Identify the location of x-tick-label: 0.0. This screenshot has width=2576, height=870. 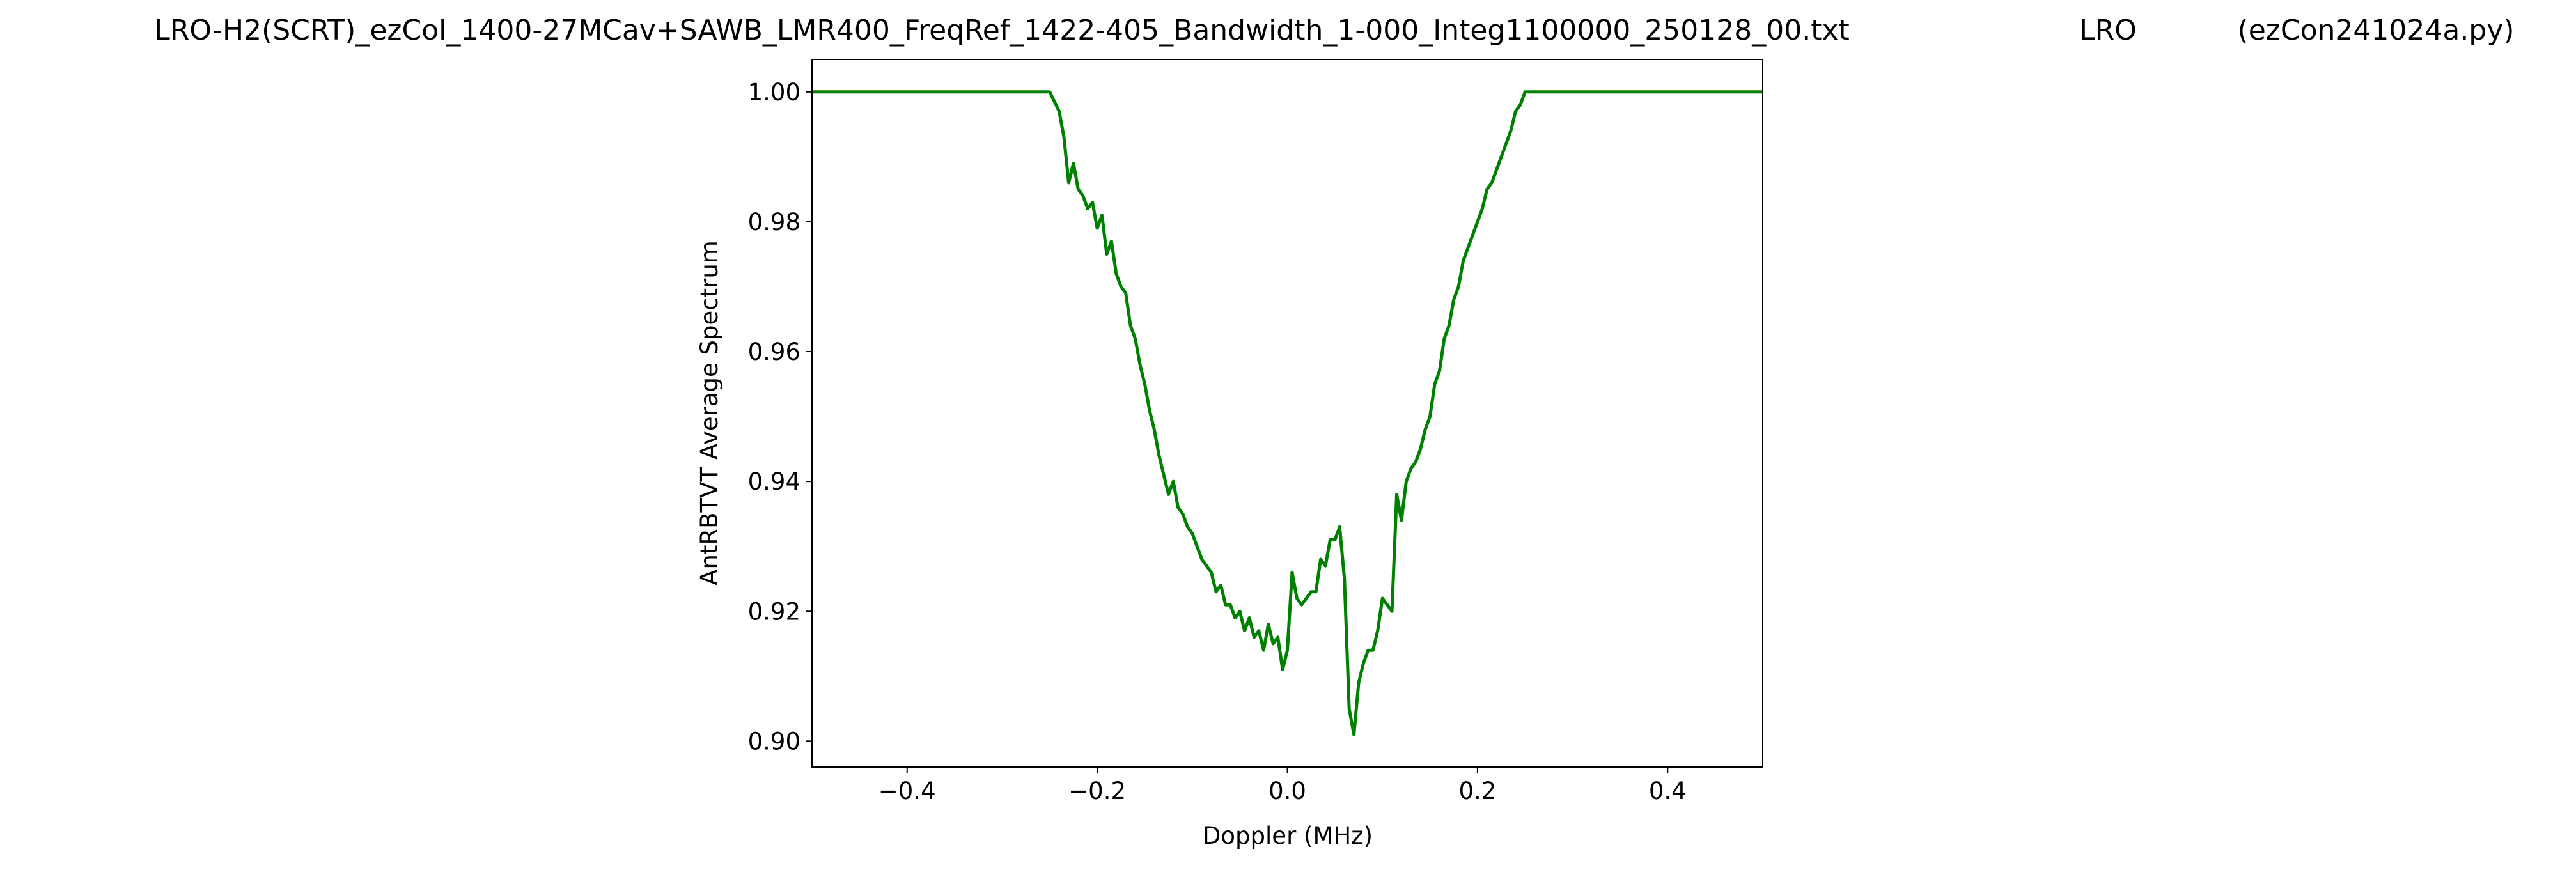
(1287, 791).